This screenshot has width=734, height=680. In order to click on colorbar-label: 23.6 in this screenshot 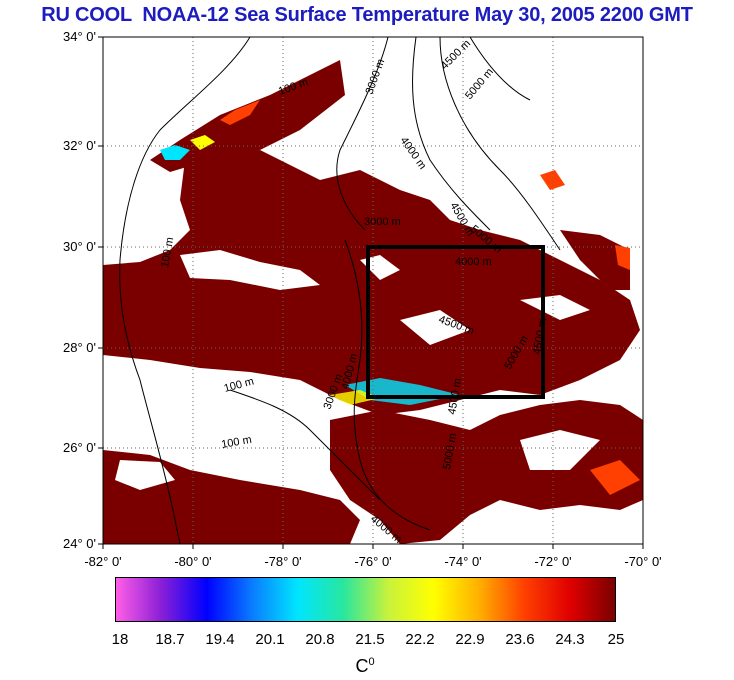, I will do `click(520, 639)`.